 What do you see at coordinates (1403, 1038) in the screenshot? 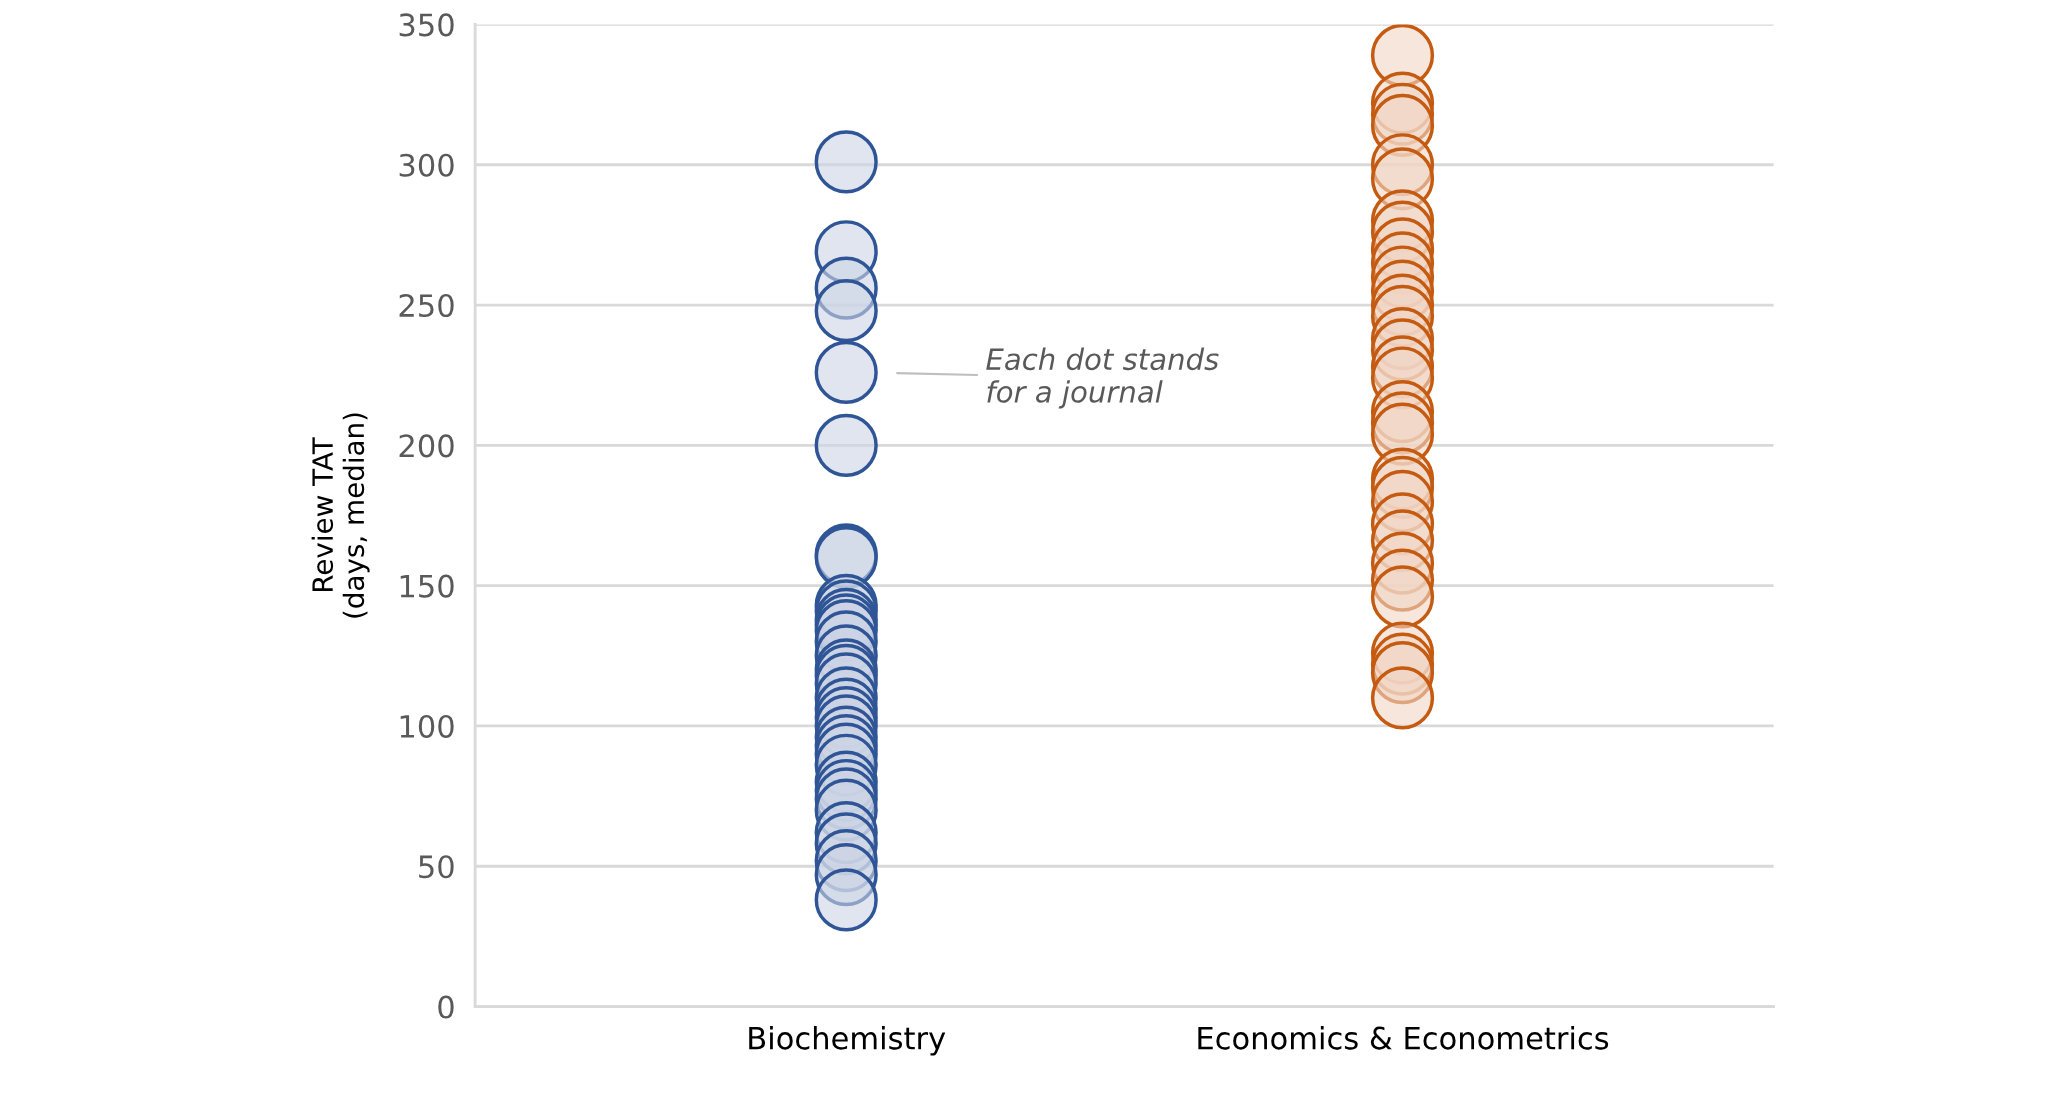
I see `x-tick-label: Economics & Econometrics` at bounding box center [1403, 1038].